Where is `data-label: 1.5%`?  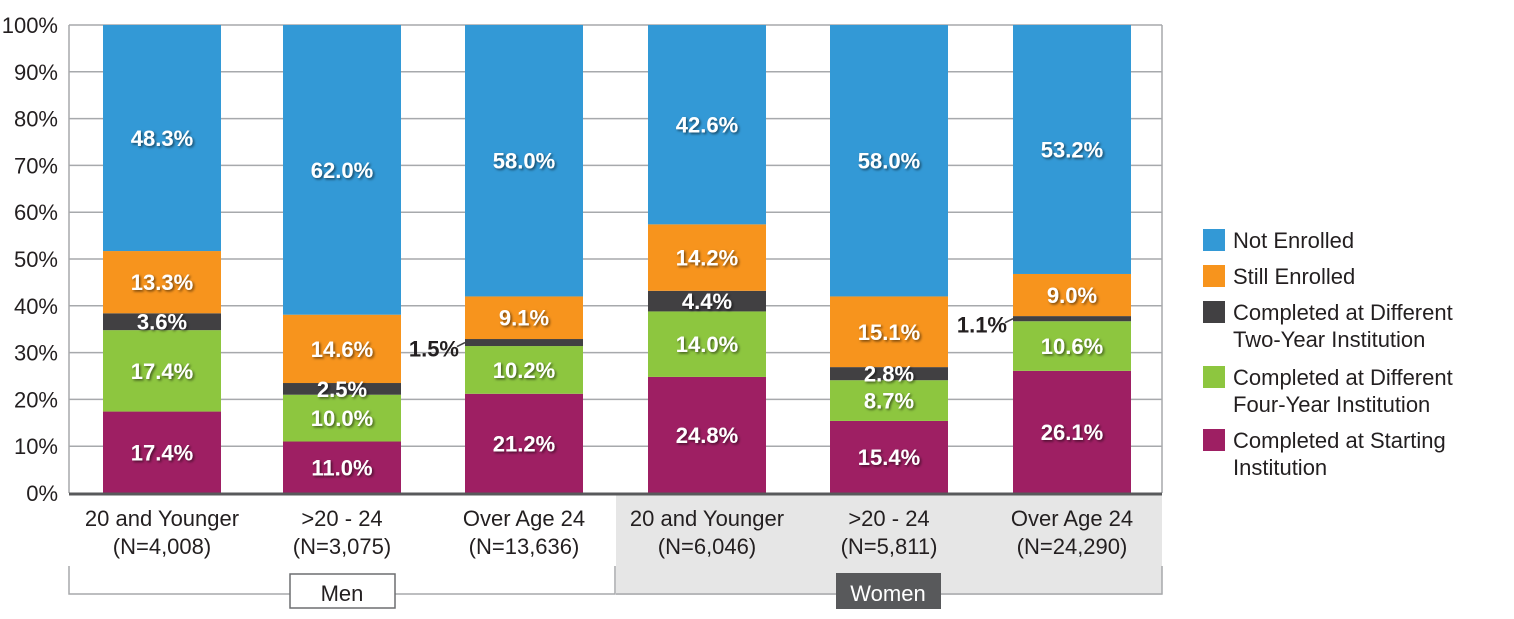 data-label: 1.5% is located at coordinates (434, 349).